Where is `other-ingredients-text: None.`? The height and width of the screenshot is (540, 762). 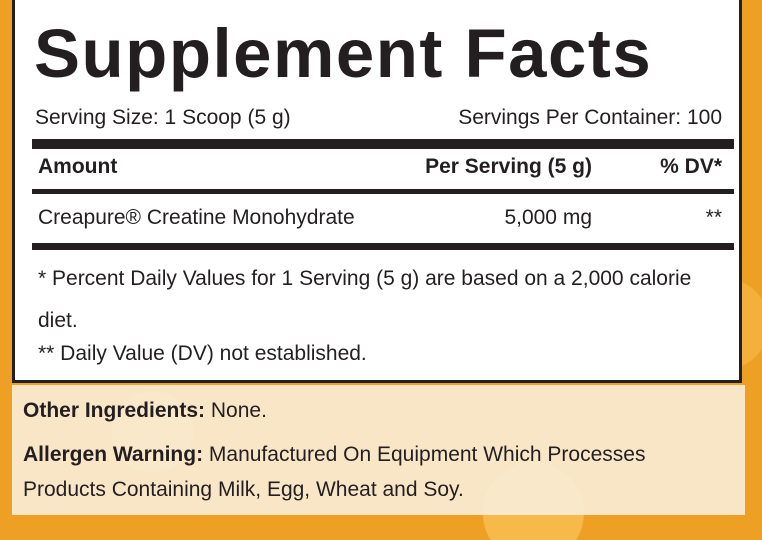
other-ingredients-text: None. is located at coordinates (238, 410).